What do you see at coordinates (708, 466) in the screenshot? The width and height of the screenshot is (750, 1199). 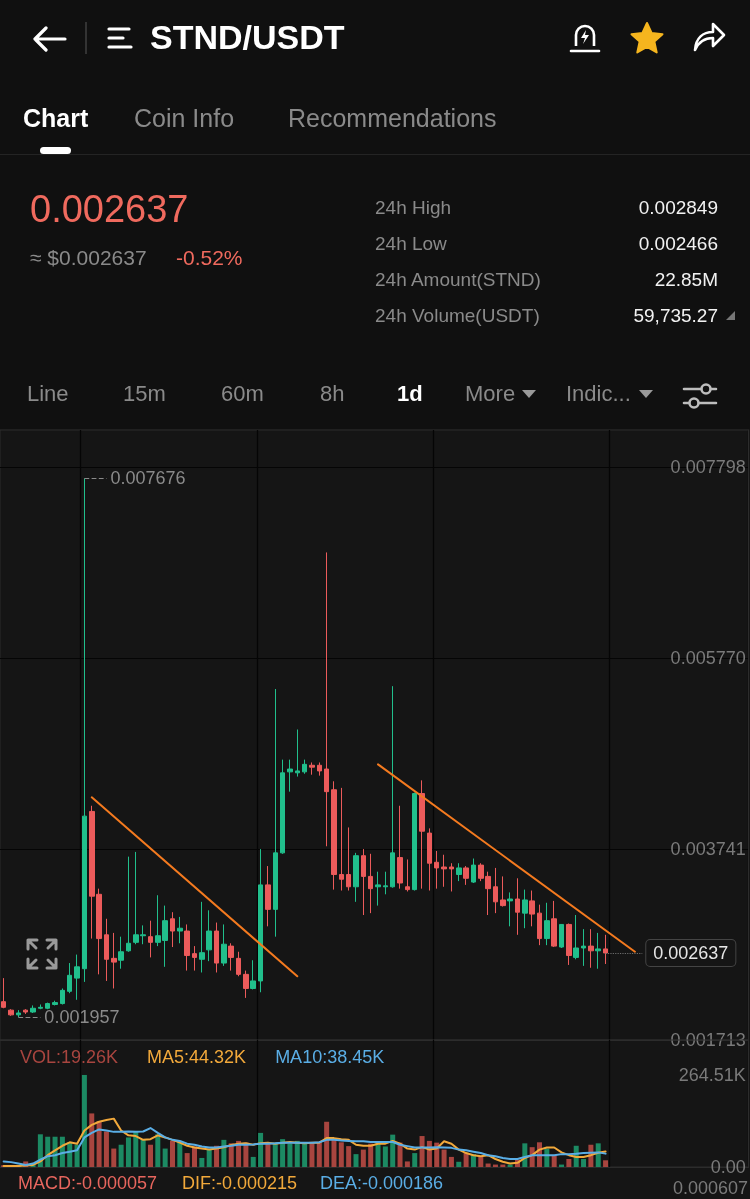 I see `y-tick-label: 0.007798` at bounding box center [708, 466].